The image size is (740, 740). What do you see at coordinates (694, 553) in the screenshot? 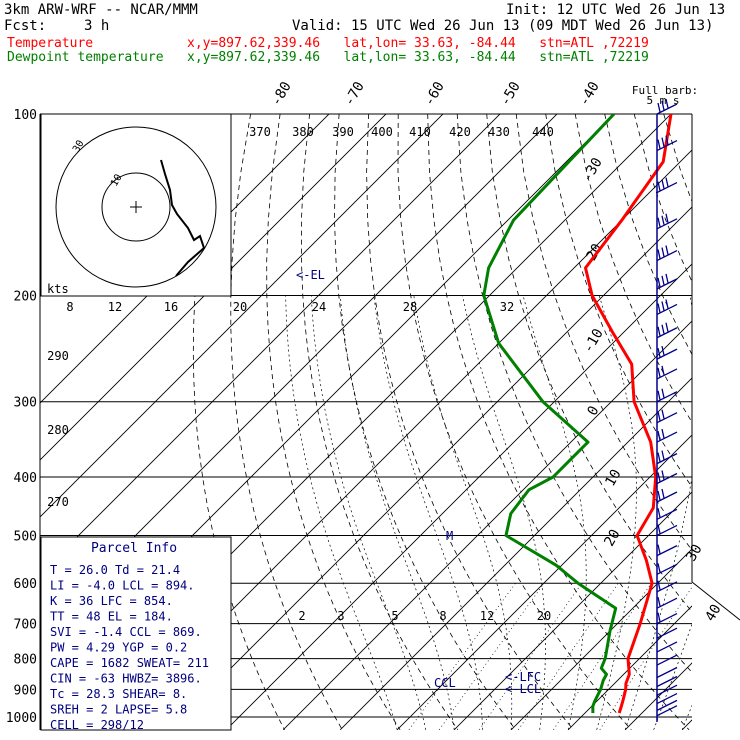
I see `isotherm-label: 30` at bounding box center [694, 553].